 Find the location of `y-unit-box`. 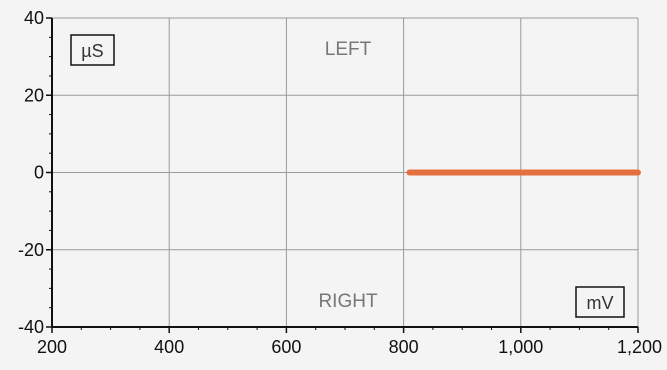

y-unit-box is located at coordinates (92, 50).